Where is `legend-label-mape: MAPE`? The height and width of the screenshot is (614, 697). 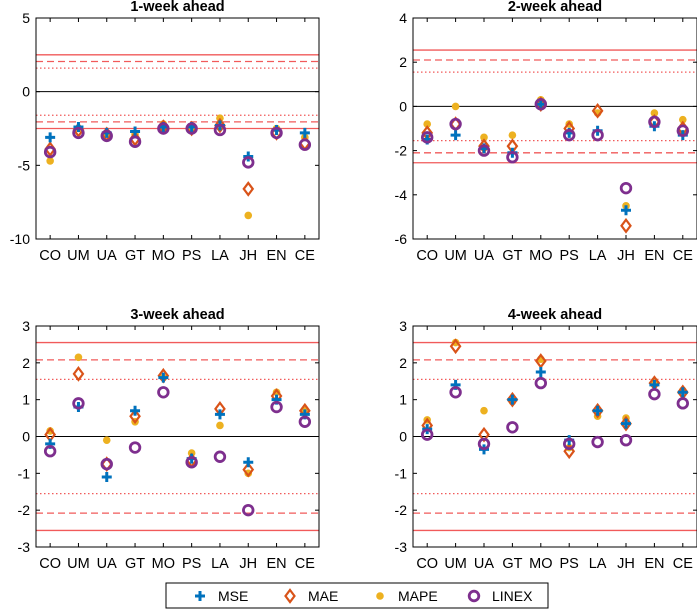
legend-label-mape: MAPE is located at coordinates (418, 596).